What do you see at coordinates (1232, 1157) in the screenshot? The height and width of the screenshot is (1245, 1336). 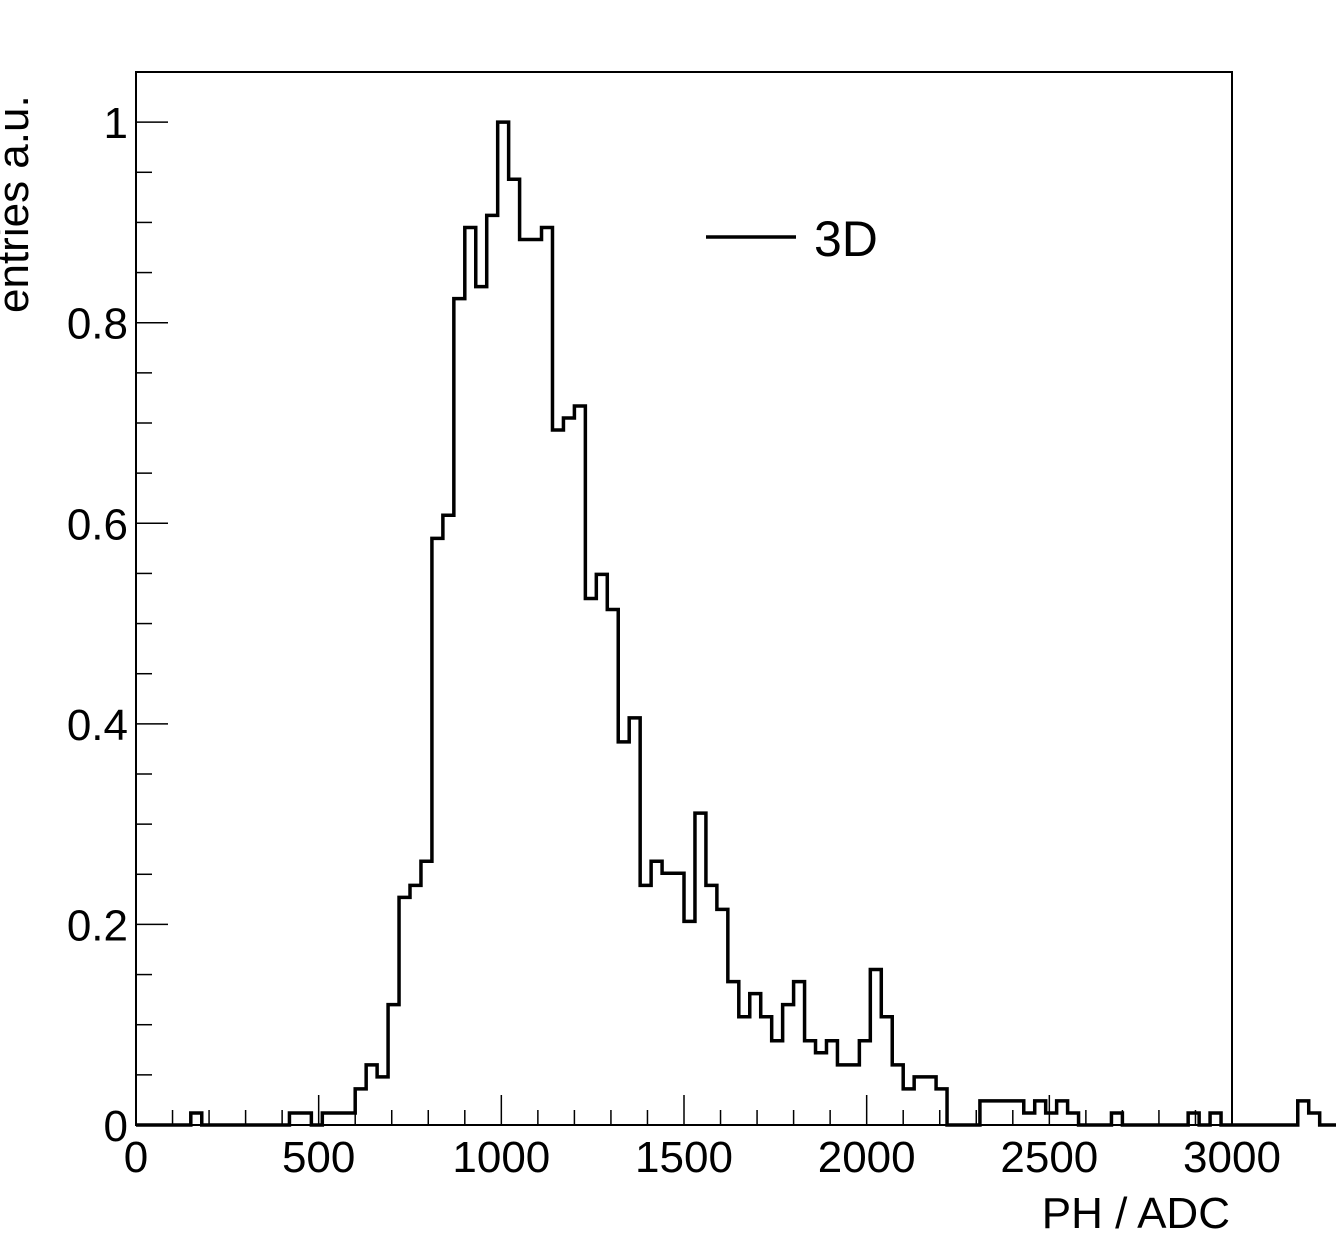 I see `x-tick-label: 3000` at bounding box center [1232, 1157].